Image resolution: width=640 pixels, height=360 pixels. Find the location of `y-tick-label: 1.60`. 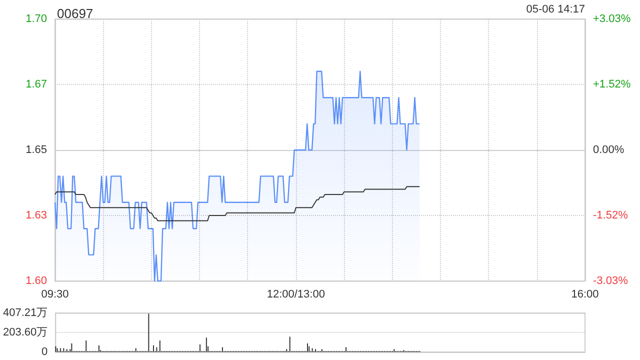

y-tick-label: 1.60 is located at coordinates (36, 281).